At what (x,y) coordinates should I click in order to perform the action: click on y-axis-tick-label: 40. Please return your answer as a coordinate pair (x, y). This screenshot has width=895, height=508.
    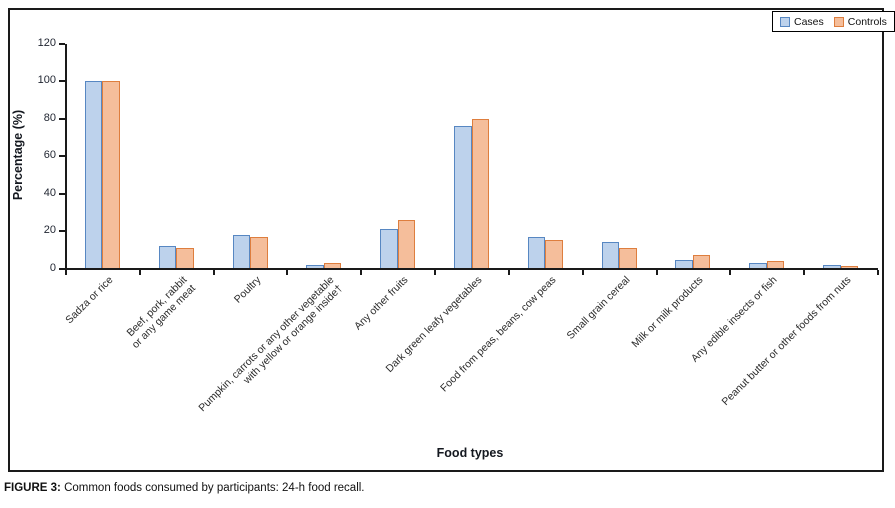
    Looking at the image, I should click on (49, 192).